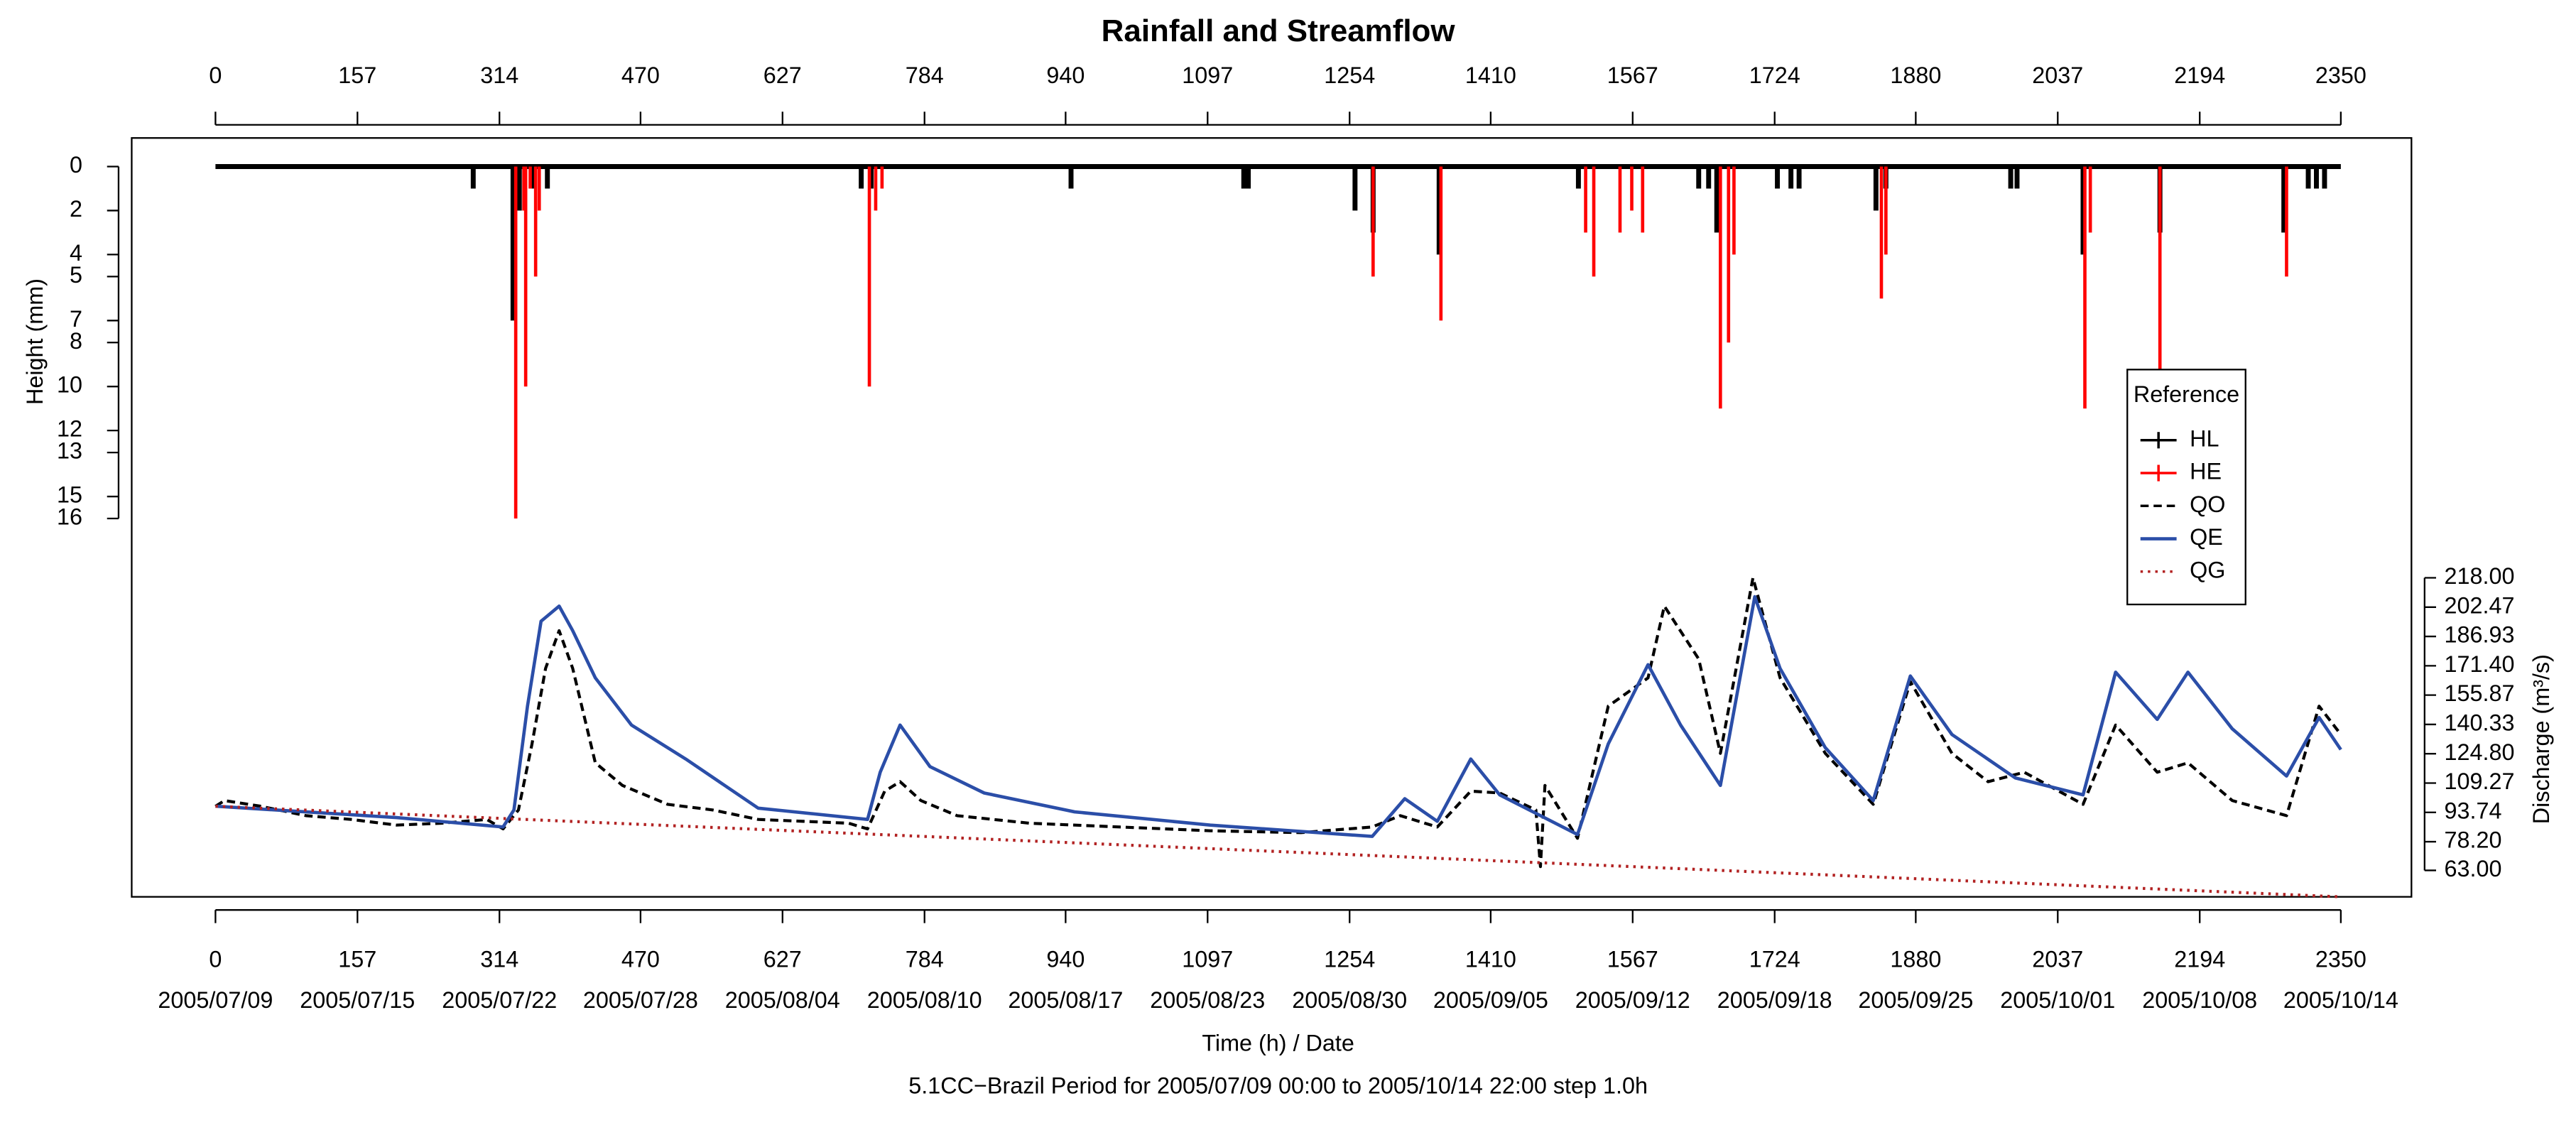 The image size is (2576, 1135). I want to click on x-tick-date: 2005/07/28, so click(641, 1000).